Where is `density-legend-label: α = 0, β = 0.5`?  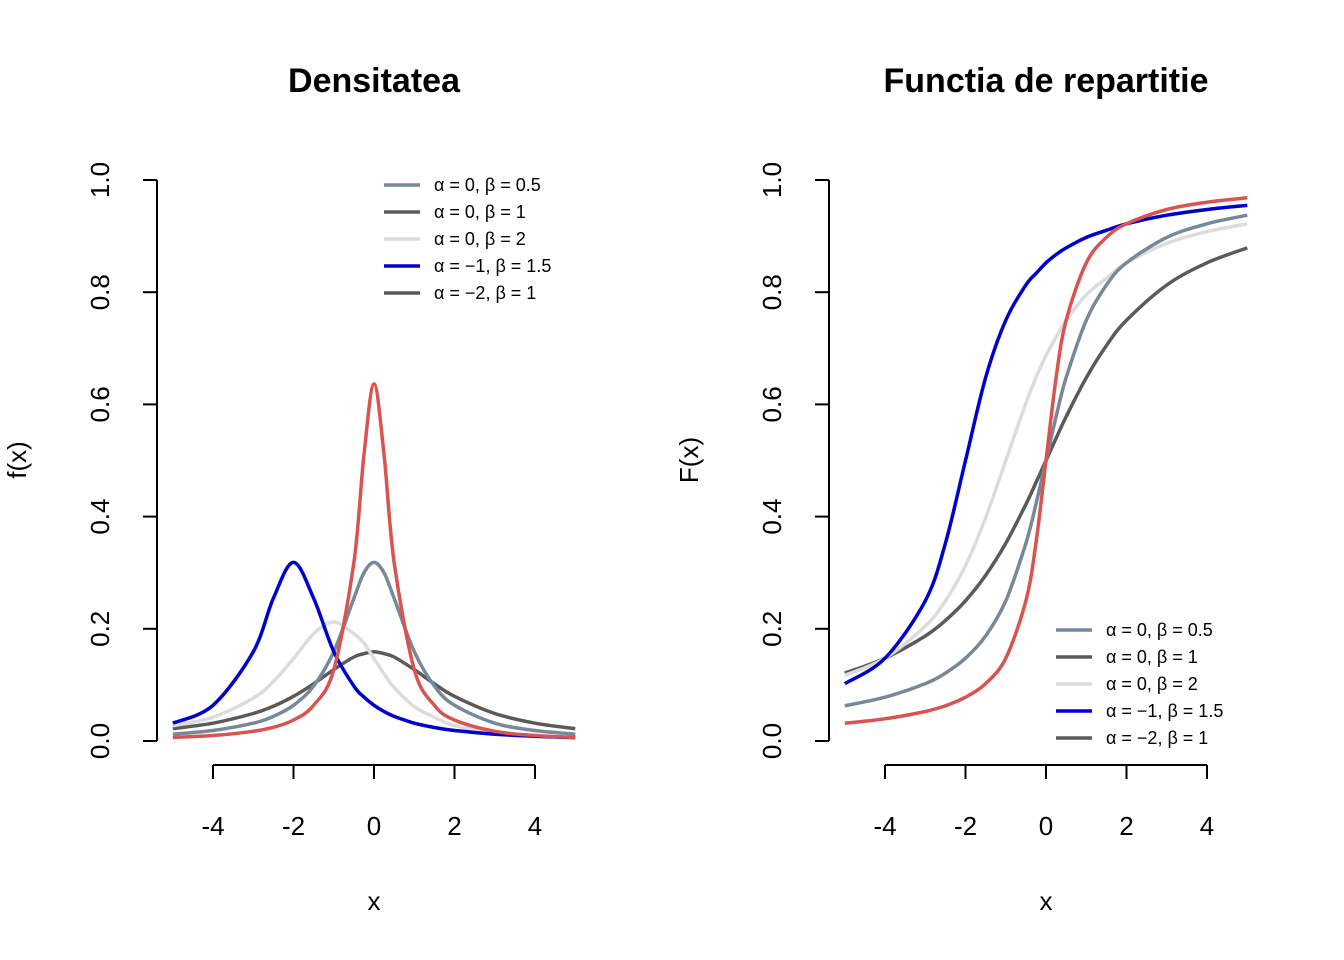
density-legend-label: α = 0, β = 0.5 is located at coordinates (487, 185).